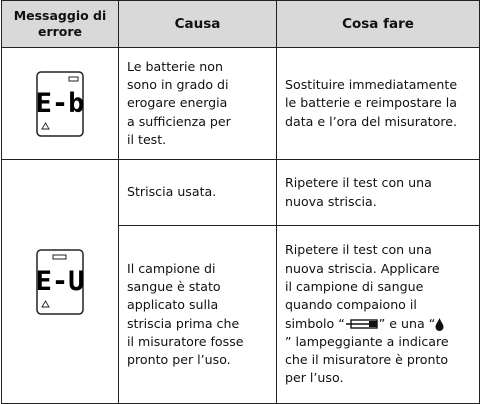 Image resolution: width=480 pixels, height=404 pixels. What do you see at coordinates (174, 286) in the screenshot?
I see `text-line: sangue è stato` at bounding box center [174, 286].